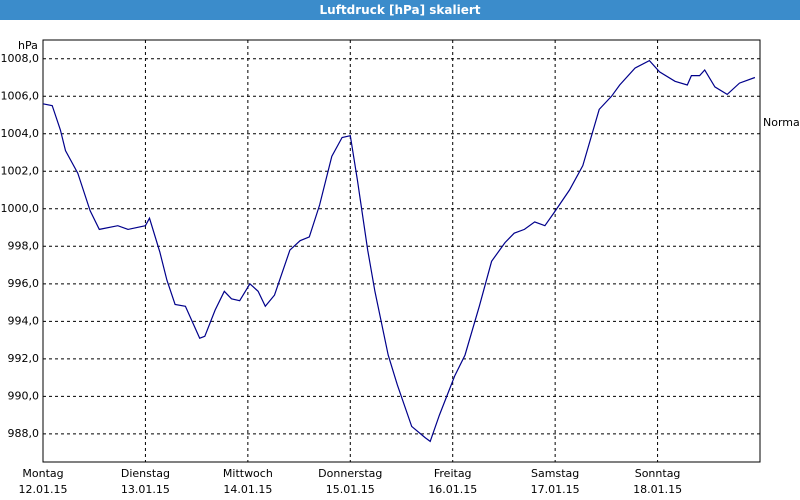 Image resolution: width=800 pixels, height=500 pixels. Describe the element at coordinates (247, 489) in the screenshot. I see `x-tick-date: 14.01.15` at that location.